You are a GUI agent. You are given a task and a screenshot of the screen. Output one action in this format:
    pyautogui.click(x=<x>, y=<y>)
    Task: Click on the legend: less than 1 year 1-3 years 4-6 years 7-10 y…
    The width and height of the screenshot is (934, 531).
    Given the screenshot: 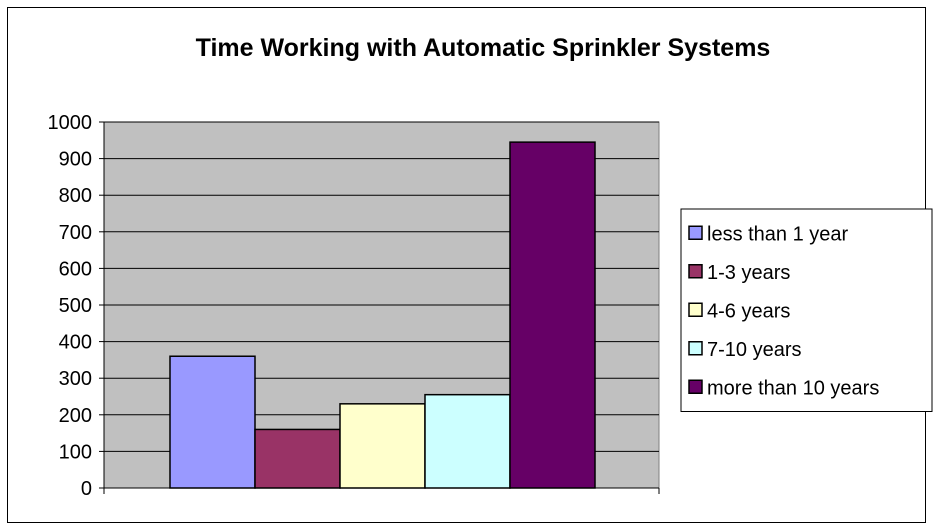 What is the action you would take?
    pyautogui.click(x=806, y=310)
    